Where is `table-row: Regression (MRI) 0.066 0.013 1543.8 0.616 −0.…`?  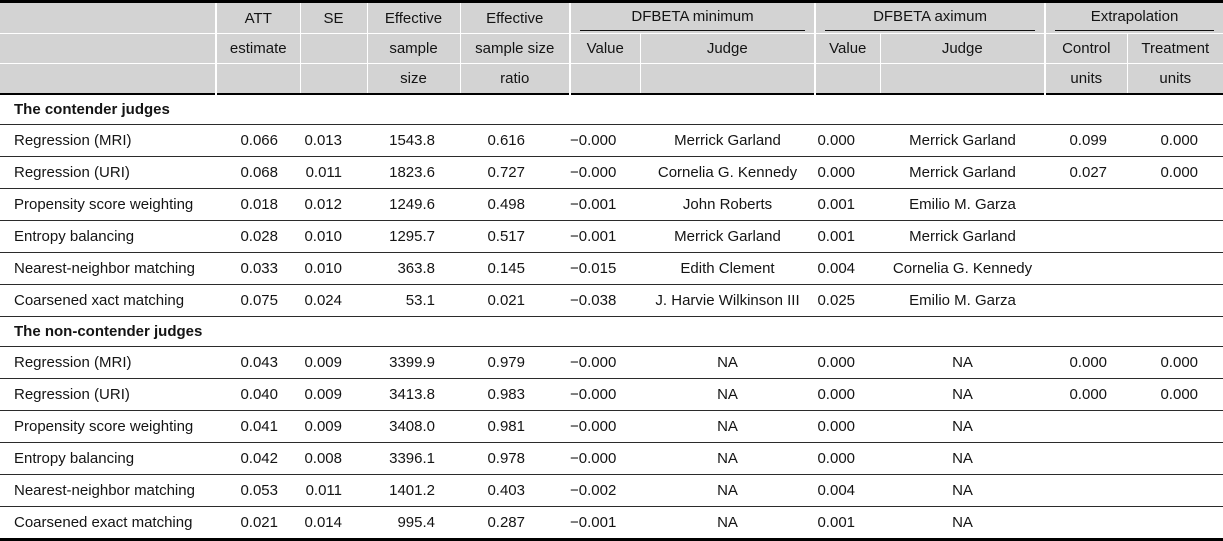
table-row: Regression (MRI) 0.066 0.013 1543.8 0.616 −0.… is located at coordinates (611, 140).